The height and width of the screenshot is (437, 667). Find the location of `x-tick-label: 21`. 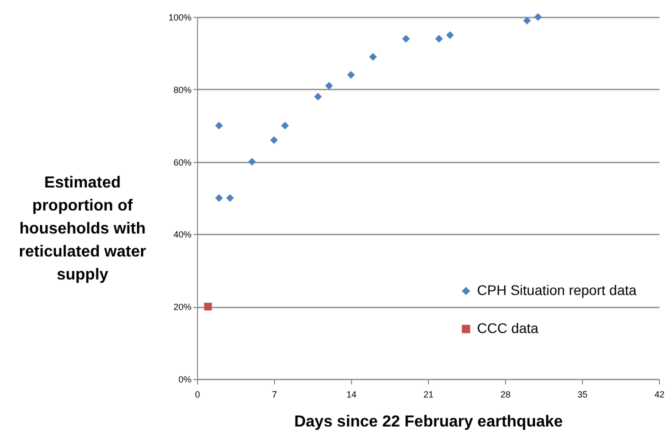

x-tick-label: 21 is located at coordinates (428, 395).